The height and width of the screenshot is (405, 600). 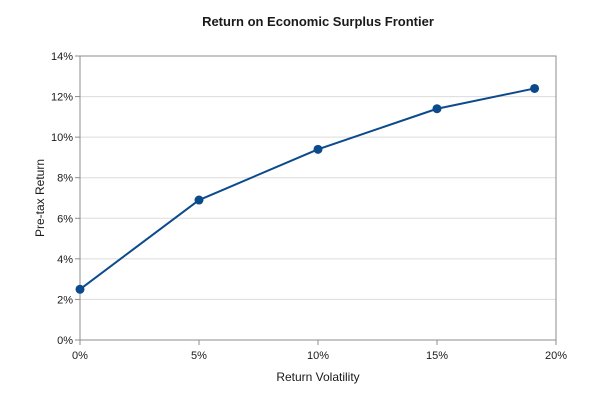 I want to click on y-tick-label-7: 14%, so click(x=62, y=57).